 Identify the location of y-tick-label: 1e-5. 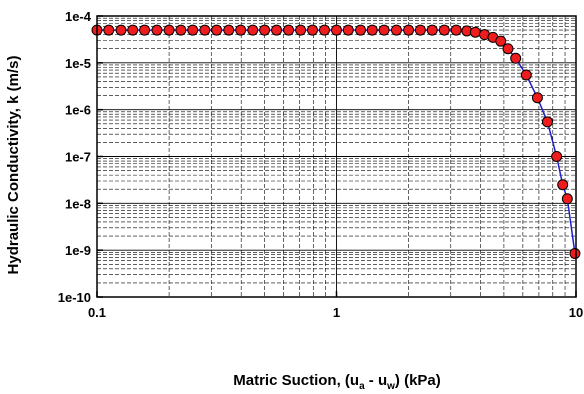
(78, 63).